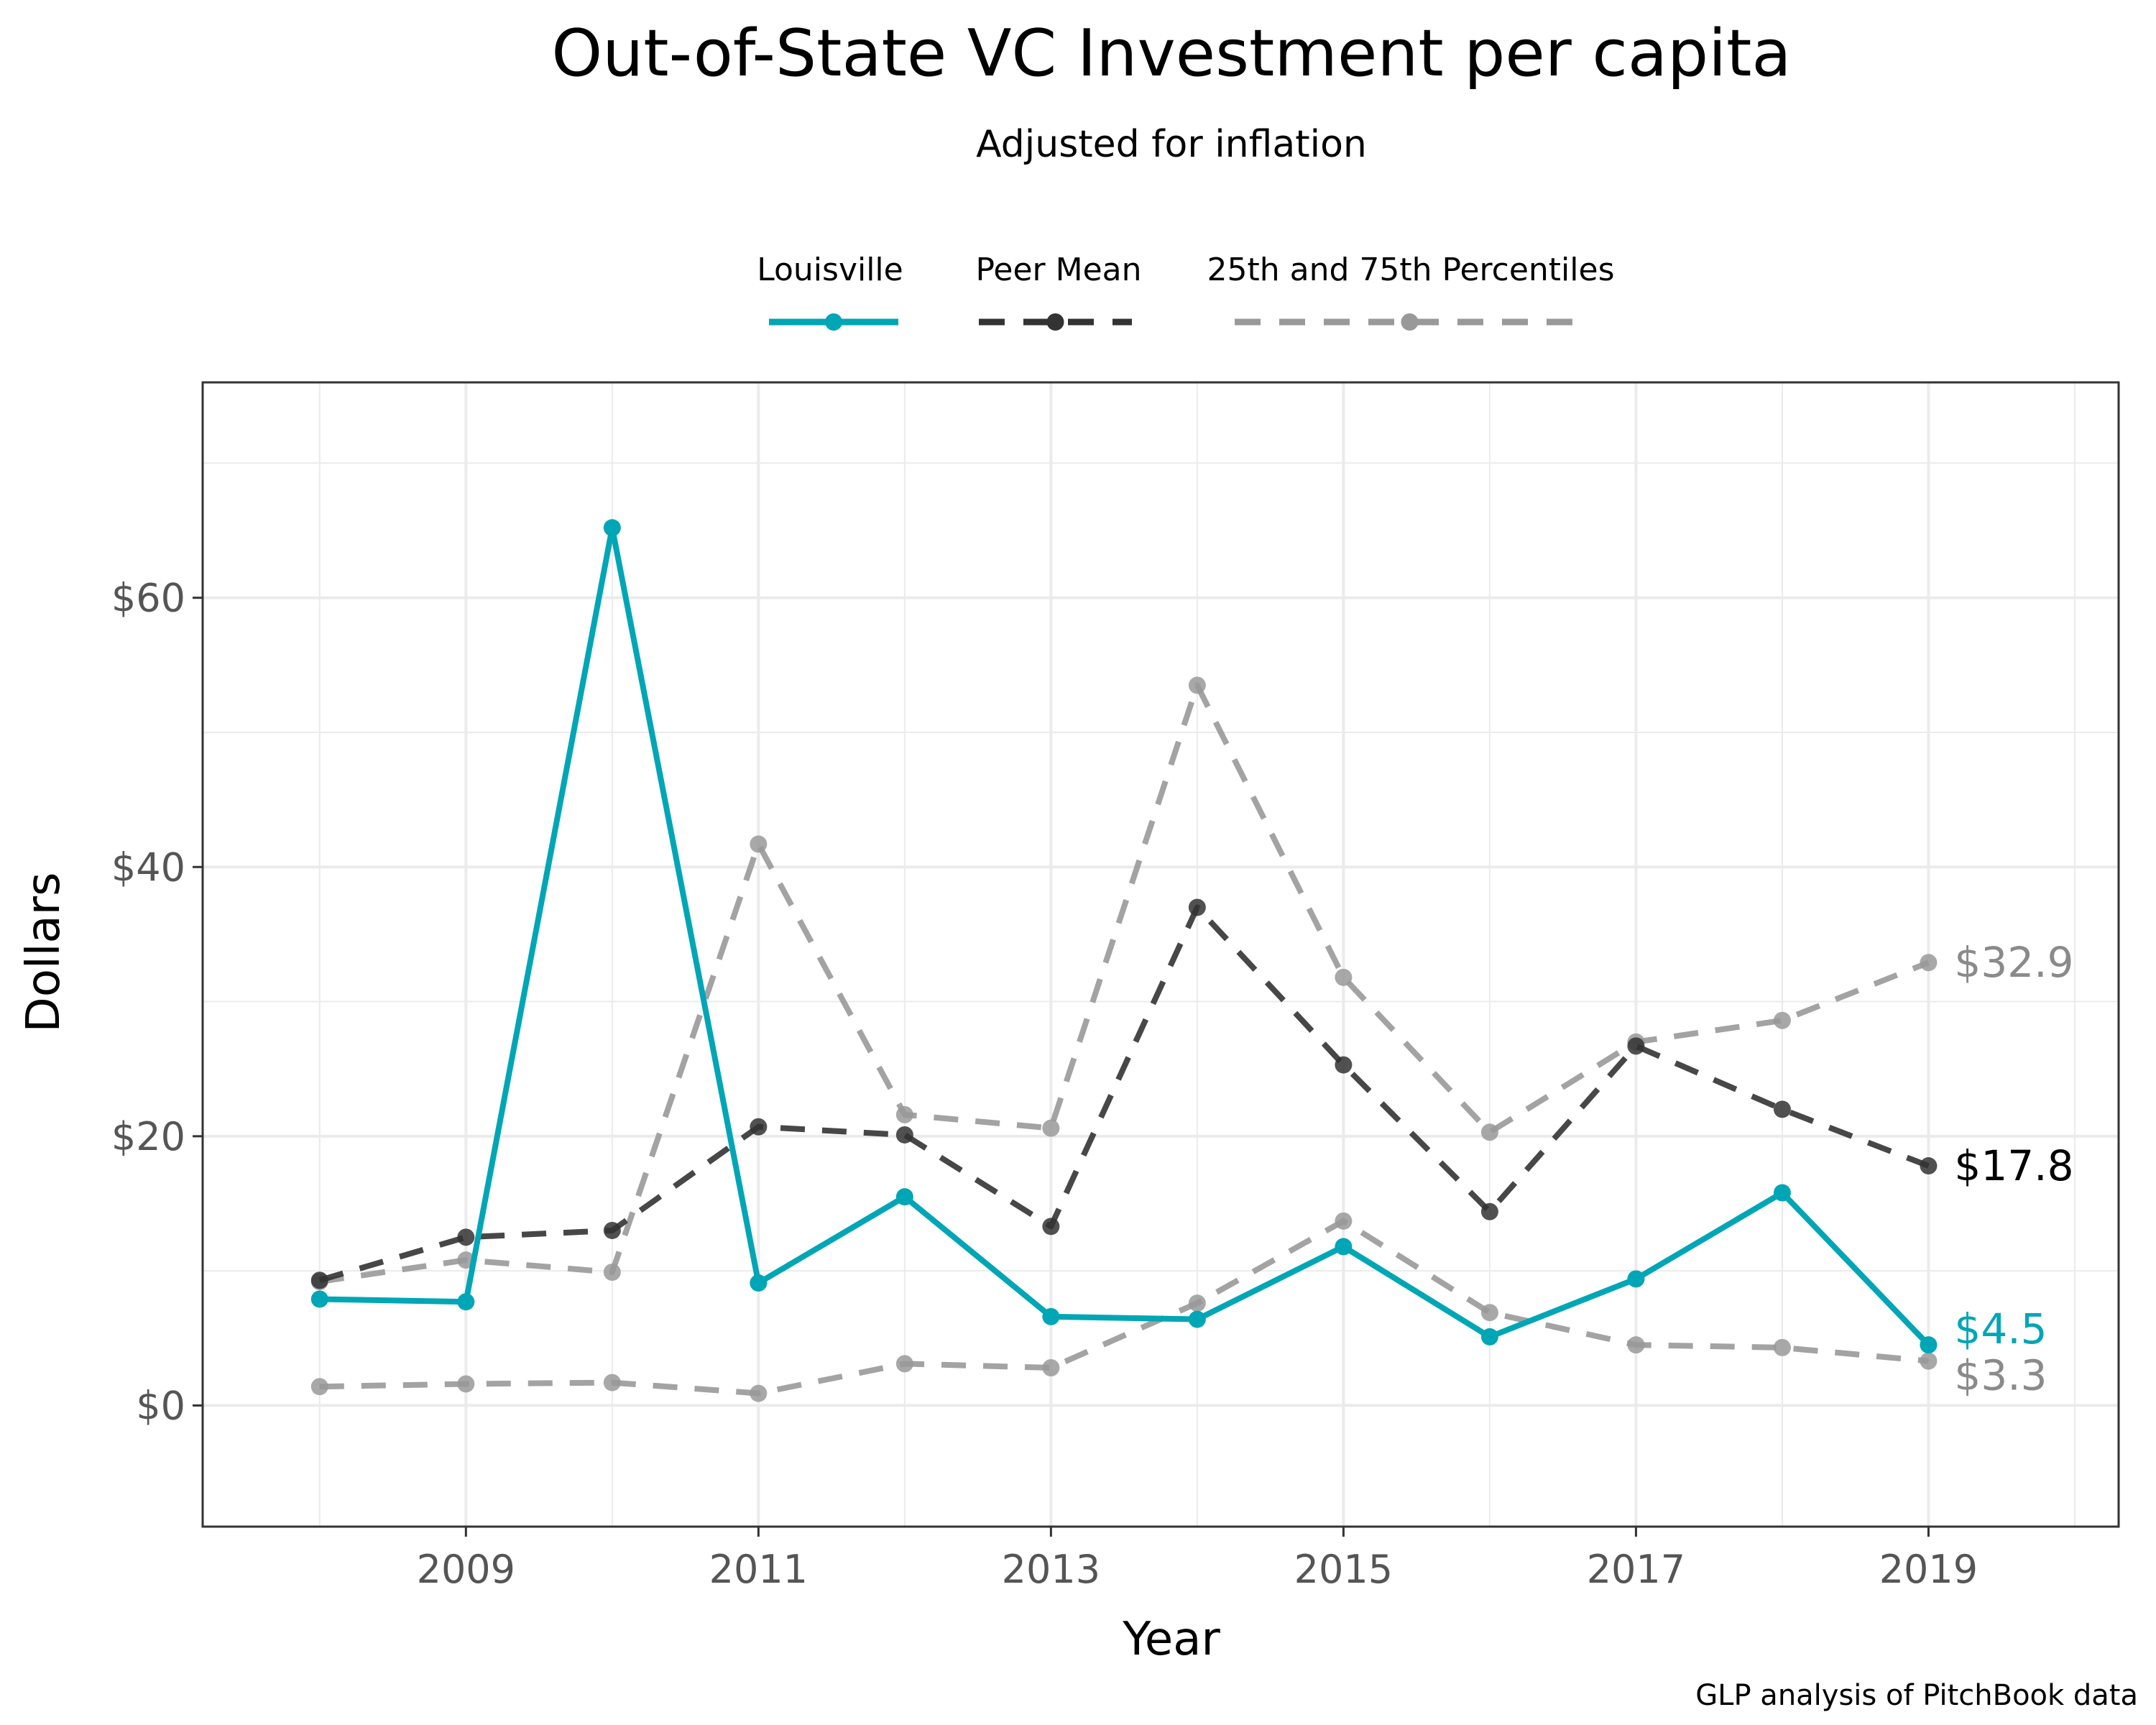 This screenshot has width=2156, height=1725. I want to click on end-label-mean: $17.8, so click(2013, 1165).